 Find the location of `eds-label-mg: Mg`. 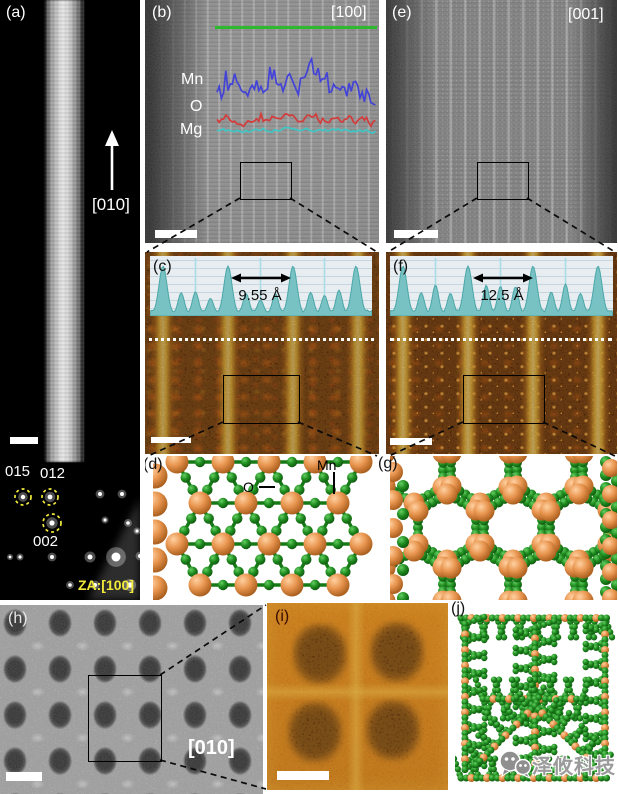

eds-label-mg: Mg is located at coordinates (191, 129).